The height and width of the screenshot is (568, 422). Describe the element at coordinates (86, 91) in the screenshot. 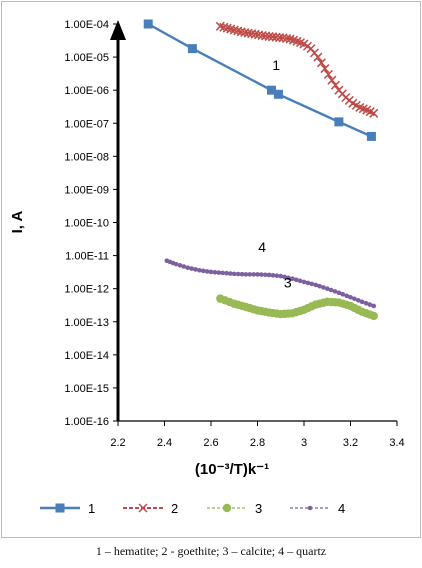

I see `y-tick-label: 1.00E-06` at that location.